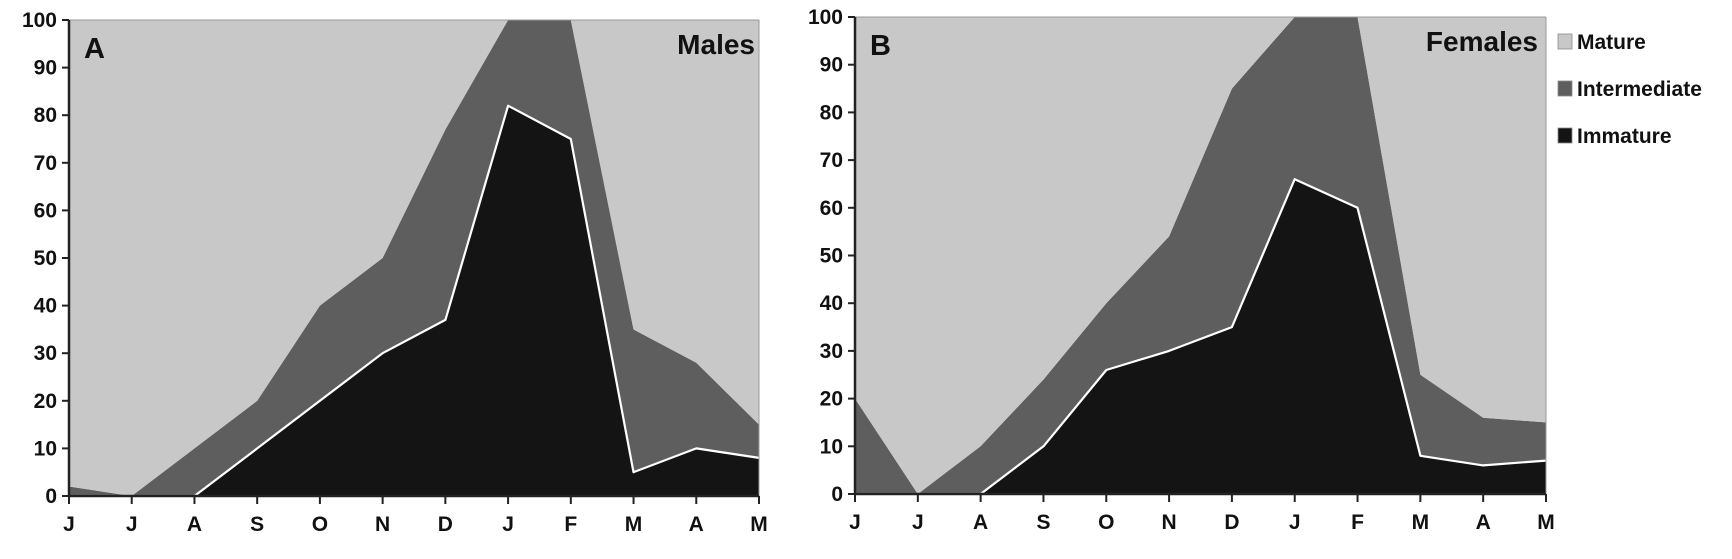  Describe the element at coordinates (1565, 135) in the screenshot. I see `legend-swatch-immature` at that location.